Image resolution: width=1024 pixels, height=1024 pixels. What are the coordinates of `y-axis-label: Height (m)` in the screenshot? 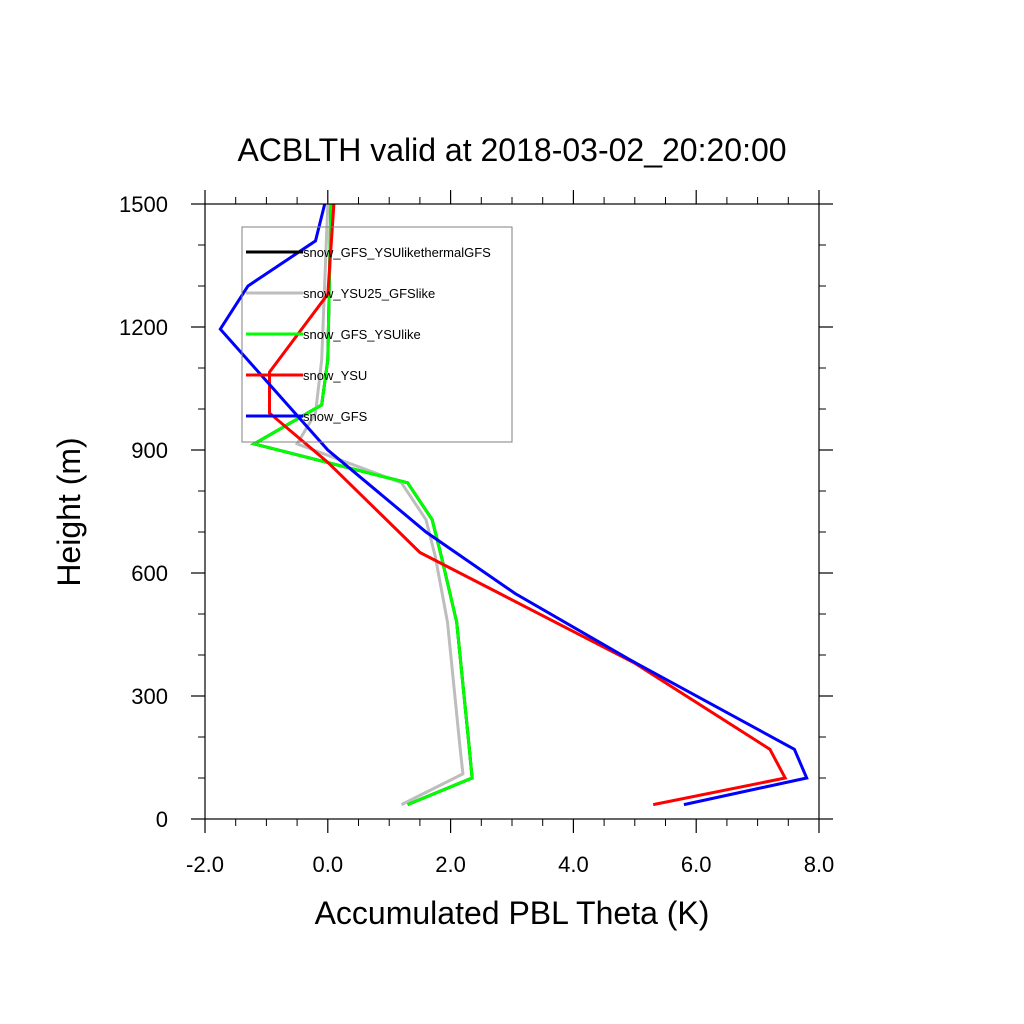 It's located at (69, 511).